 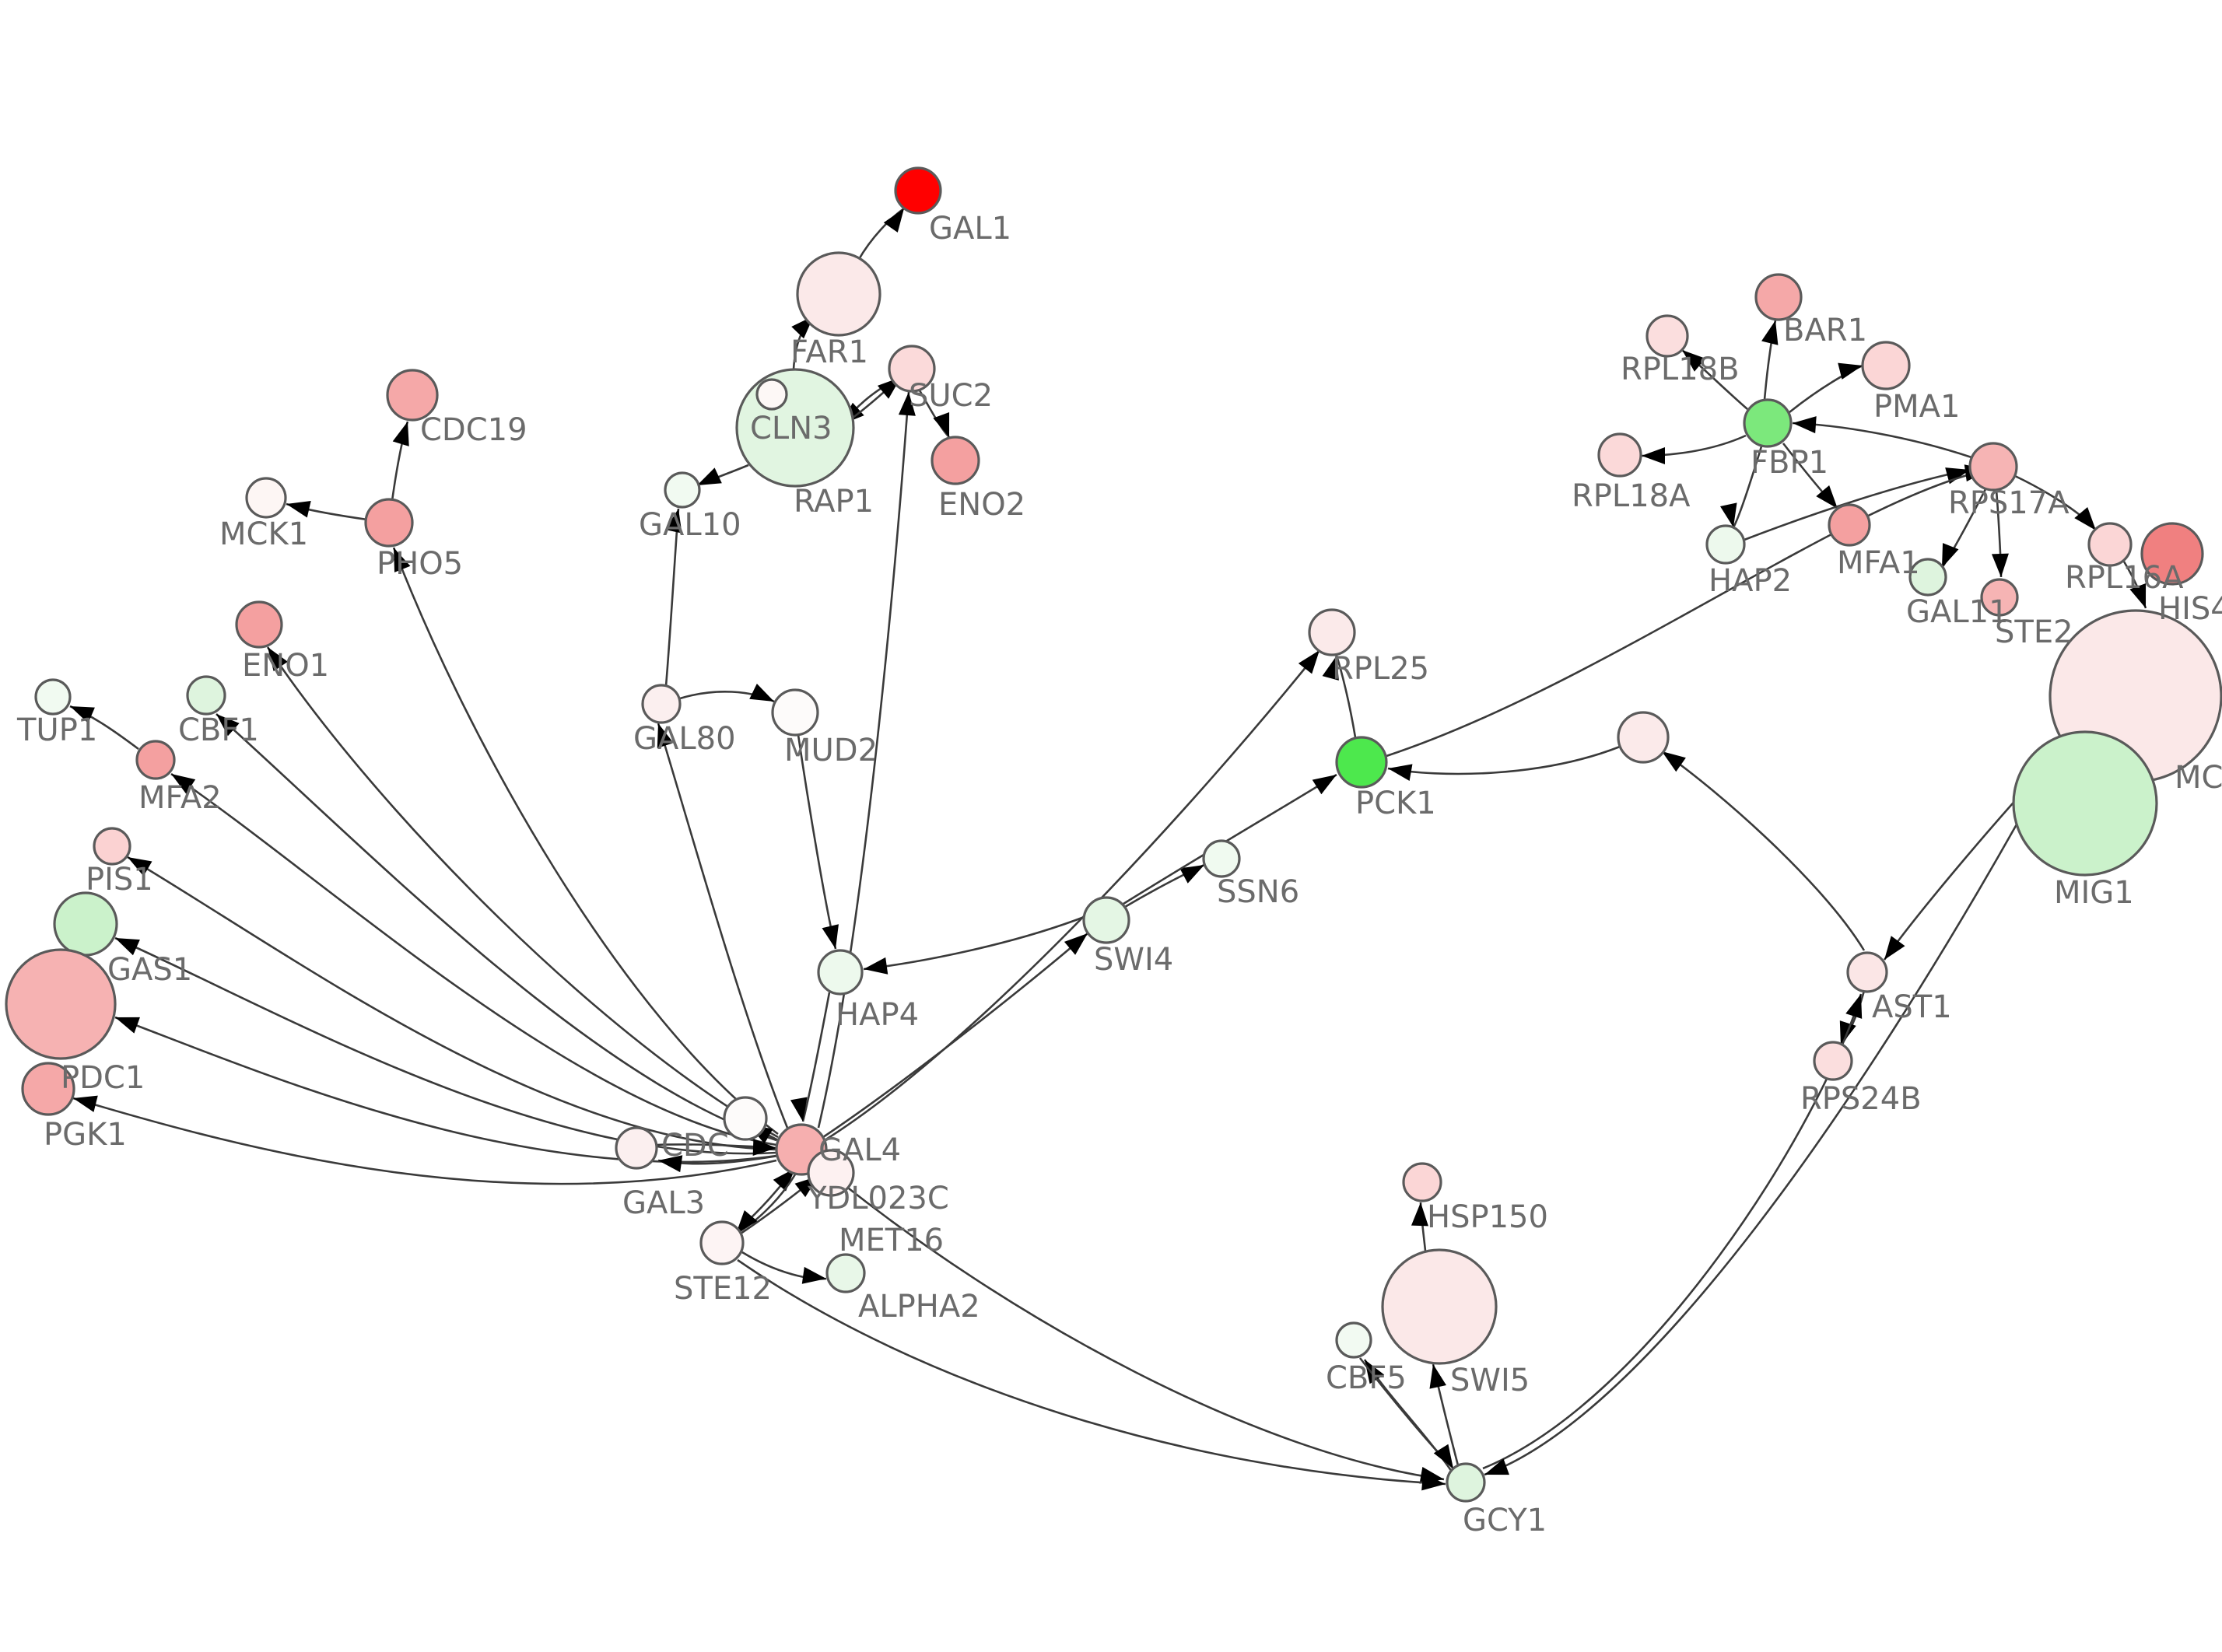 I want to click on node-label-suc2: SUC2, so click(x=951, y=396).